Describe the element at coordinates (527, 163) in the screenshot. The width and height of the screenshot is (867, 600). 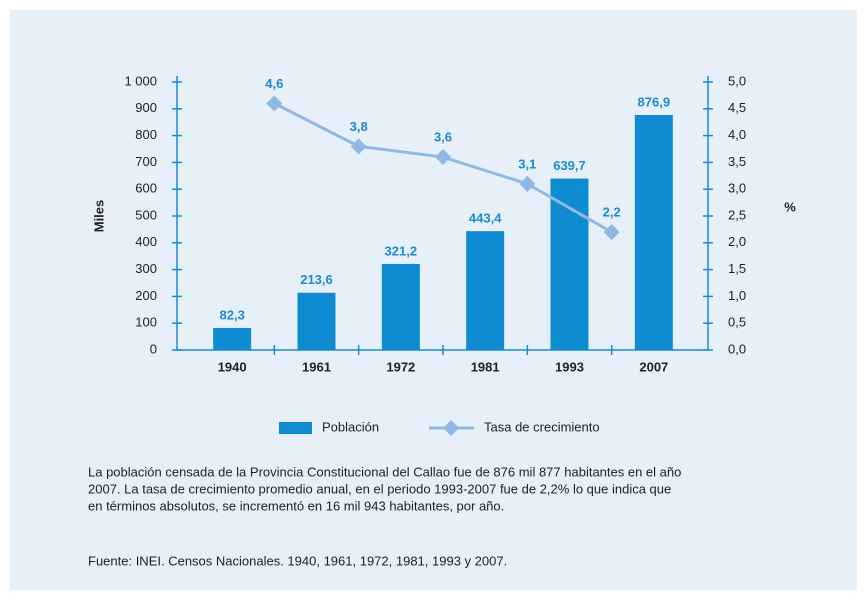
I see `line-value-label: 3,1` at that location.